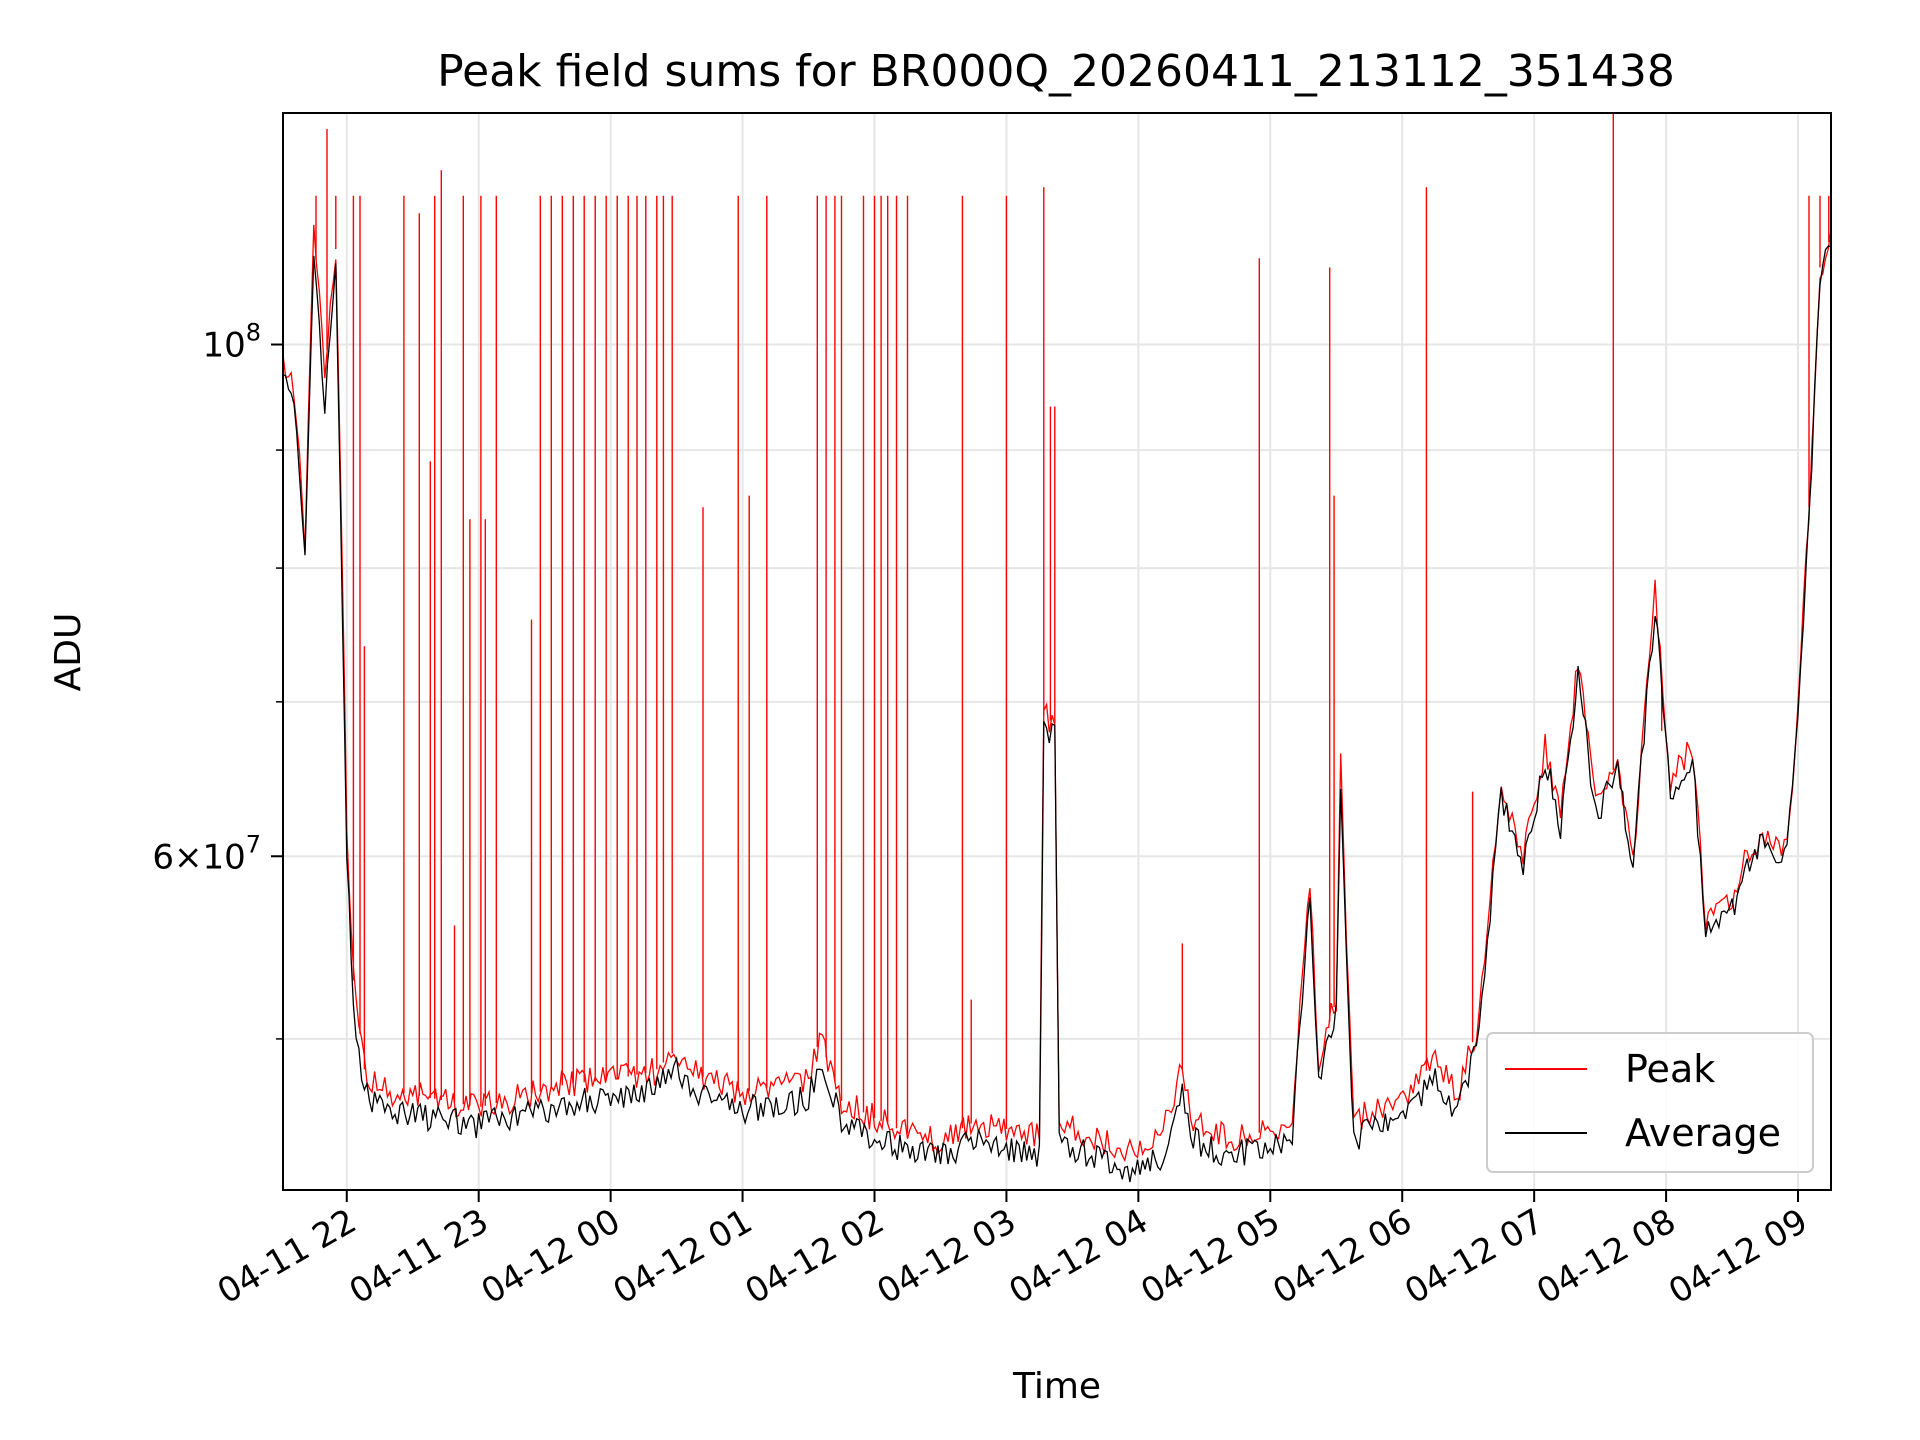 The width and height of the screenshot is (1920, 1440). What do you see at coordinates (253, 844) in the screenshot?
I see `y-tick-exponent: 7` at bounding box center [253, 844].